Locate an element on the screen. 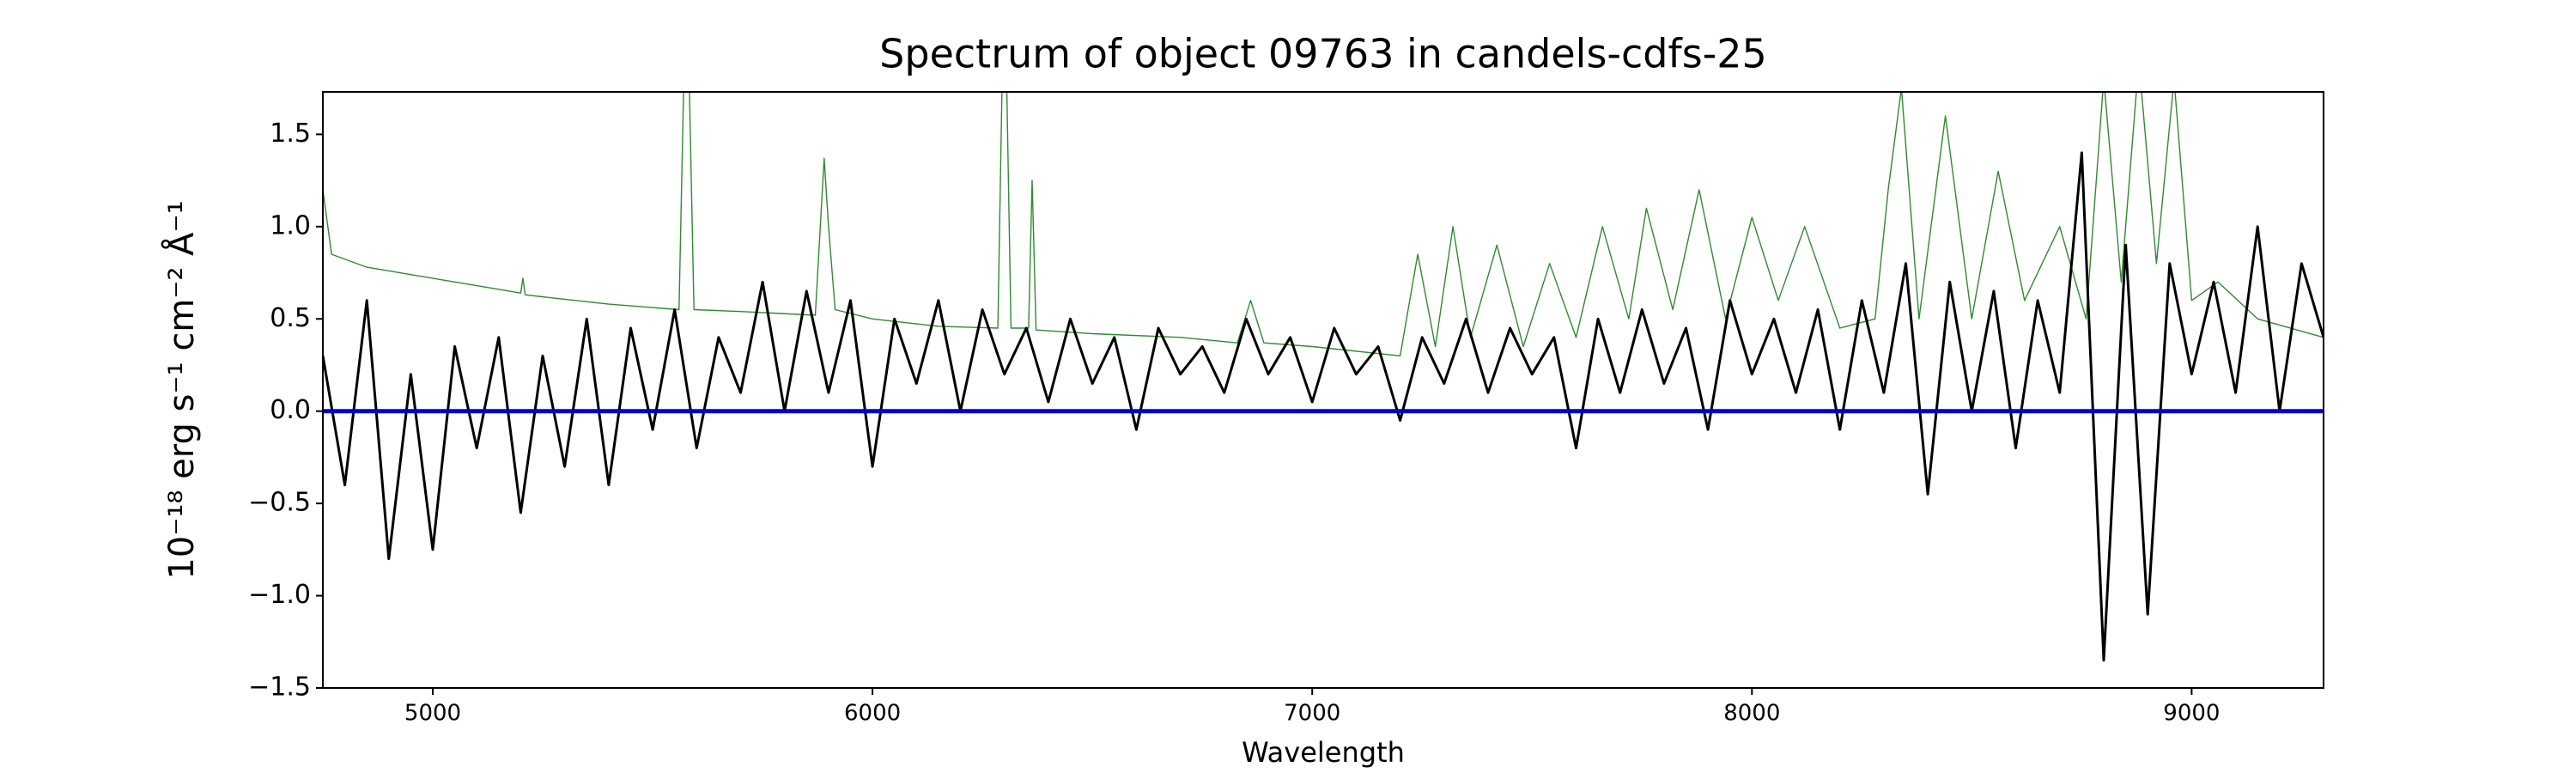 Image resolution: width=2576 pixels, height=773 pixels. y-tick-label: 1.5 is located at coordinates (291, 134).